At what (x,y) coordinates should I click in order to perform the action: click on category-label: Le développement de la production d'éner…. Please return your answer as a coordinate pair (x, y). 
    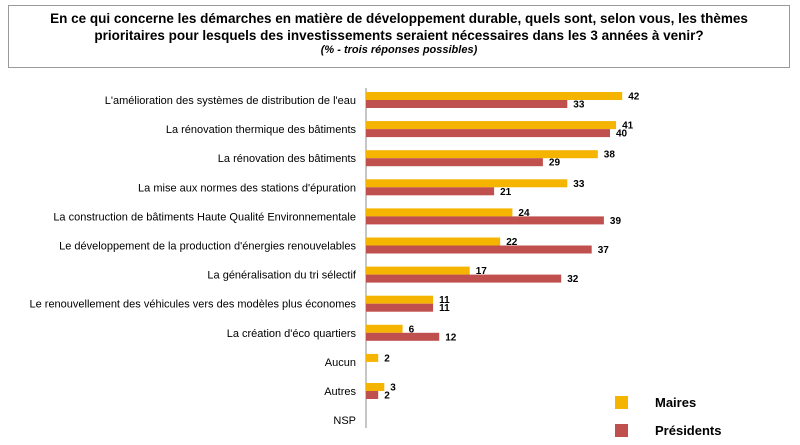
    Looking at the image, I should click on (207, 247).